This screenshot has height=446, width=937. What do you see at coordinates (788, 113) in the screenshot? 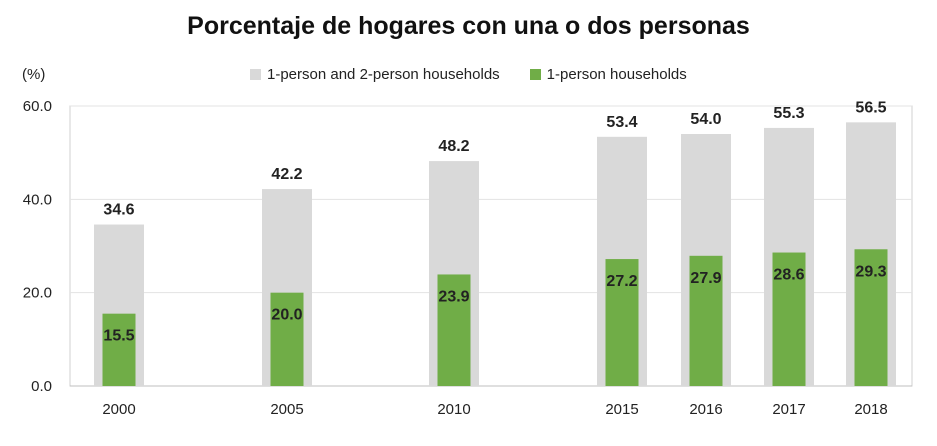
I see `data-label-pairs: 55.3` at bounding box center [788, 113].